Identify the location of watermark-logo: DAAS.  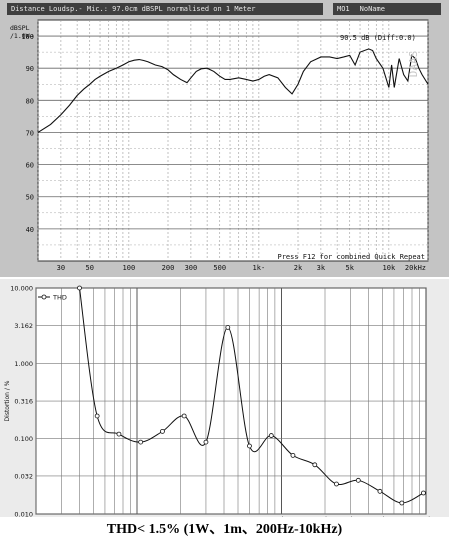
(413, 64).